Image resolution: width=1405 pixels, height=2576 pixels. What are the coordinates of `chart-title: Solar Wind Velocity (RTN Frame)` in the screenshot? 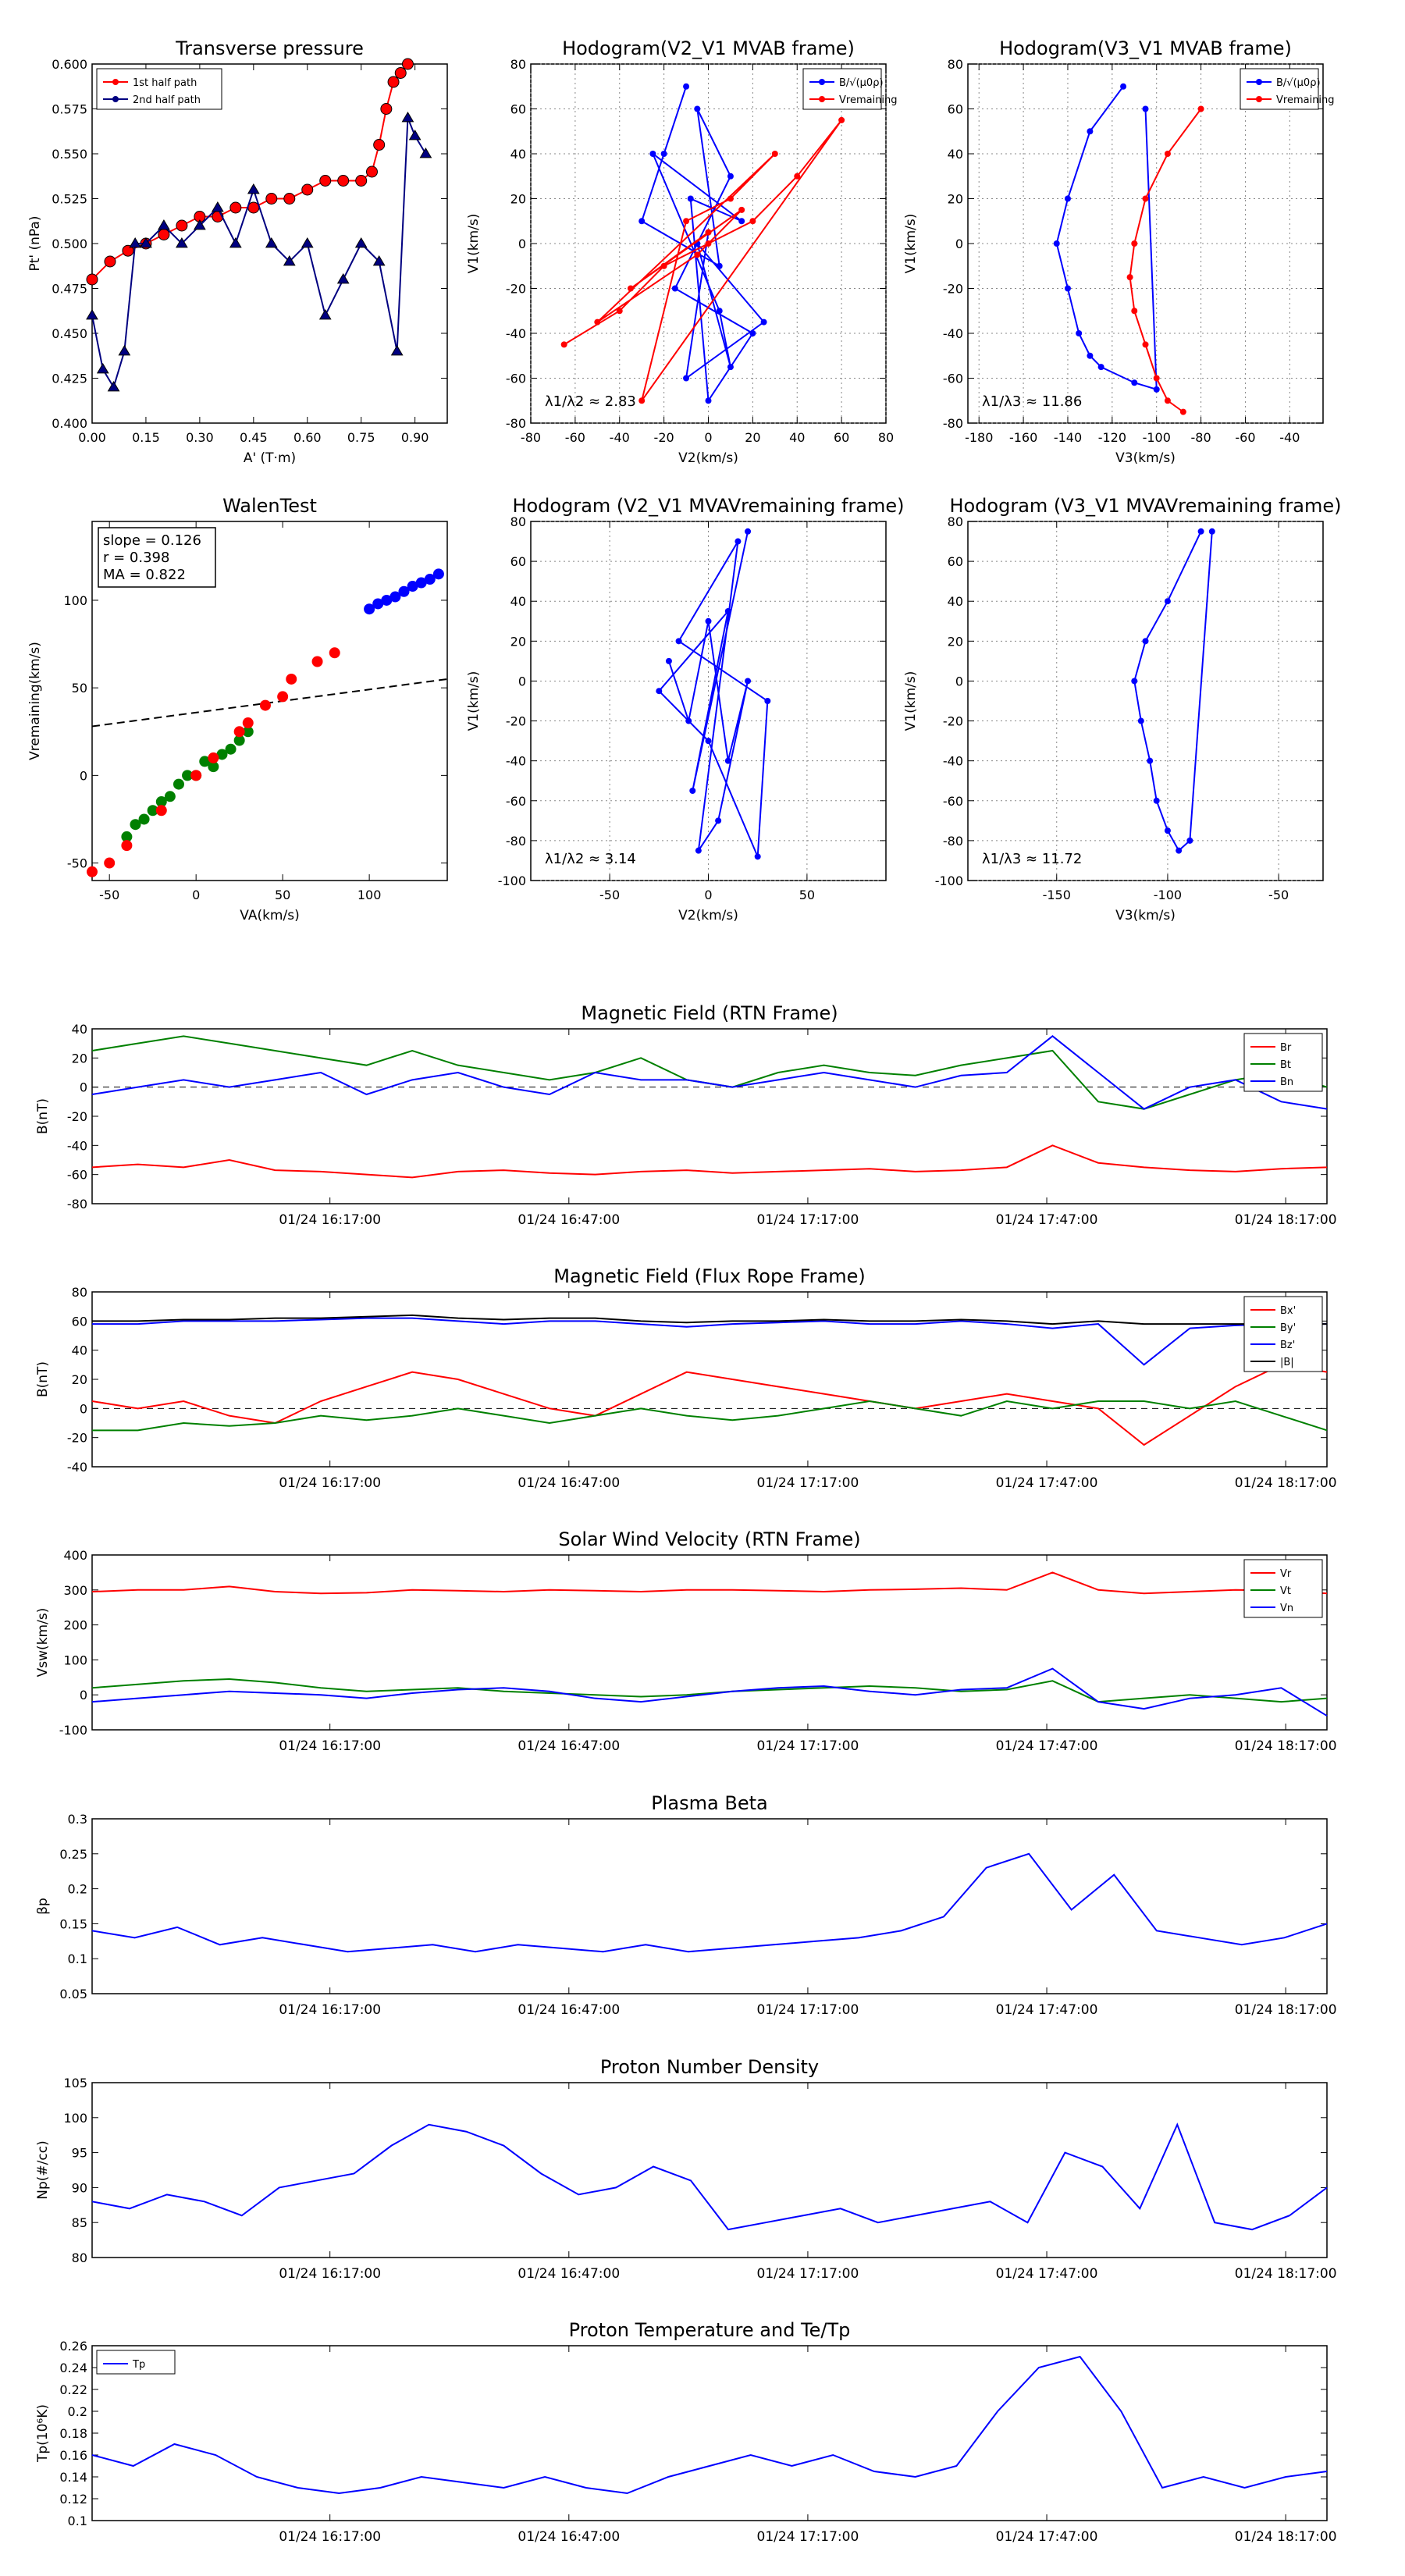 It's located at (709, 1539).